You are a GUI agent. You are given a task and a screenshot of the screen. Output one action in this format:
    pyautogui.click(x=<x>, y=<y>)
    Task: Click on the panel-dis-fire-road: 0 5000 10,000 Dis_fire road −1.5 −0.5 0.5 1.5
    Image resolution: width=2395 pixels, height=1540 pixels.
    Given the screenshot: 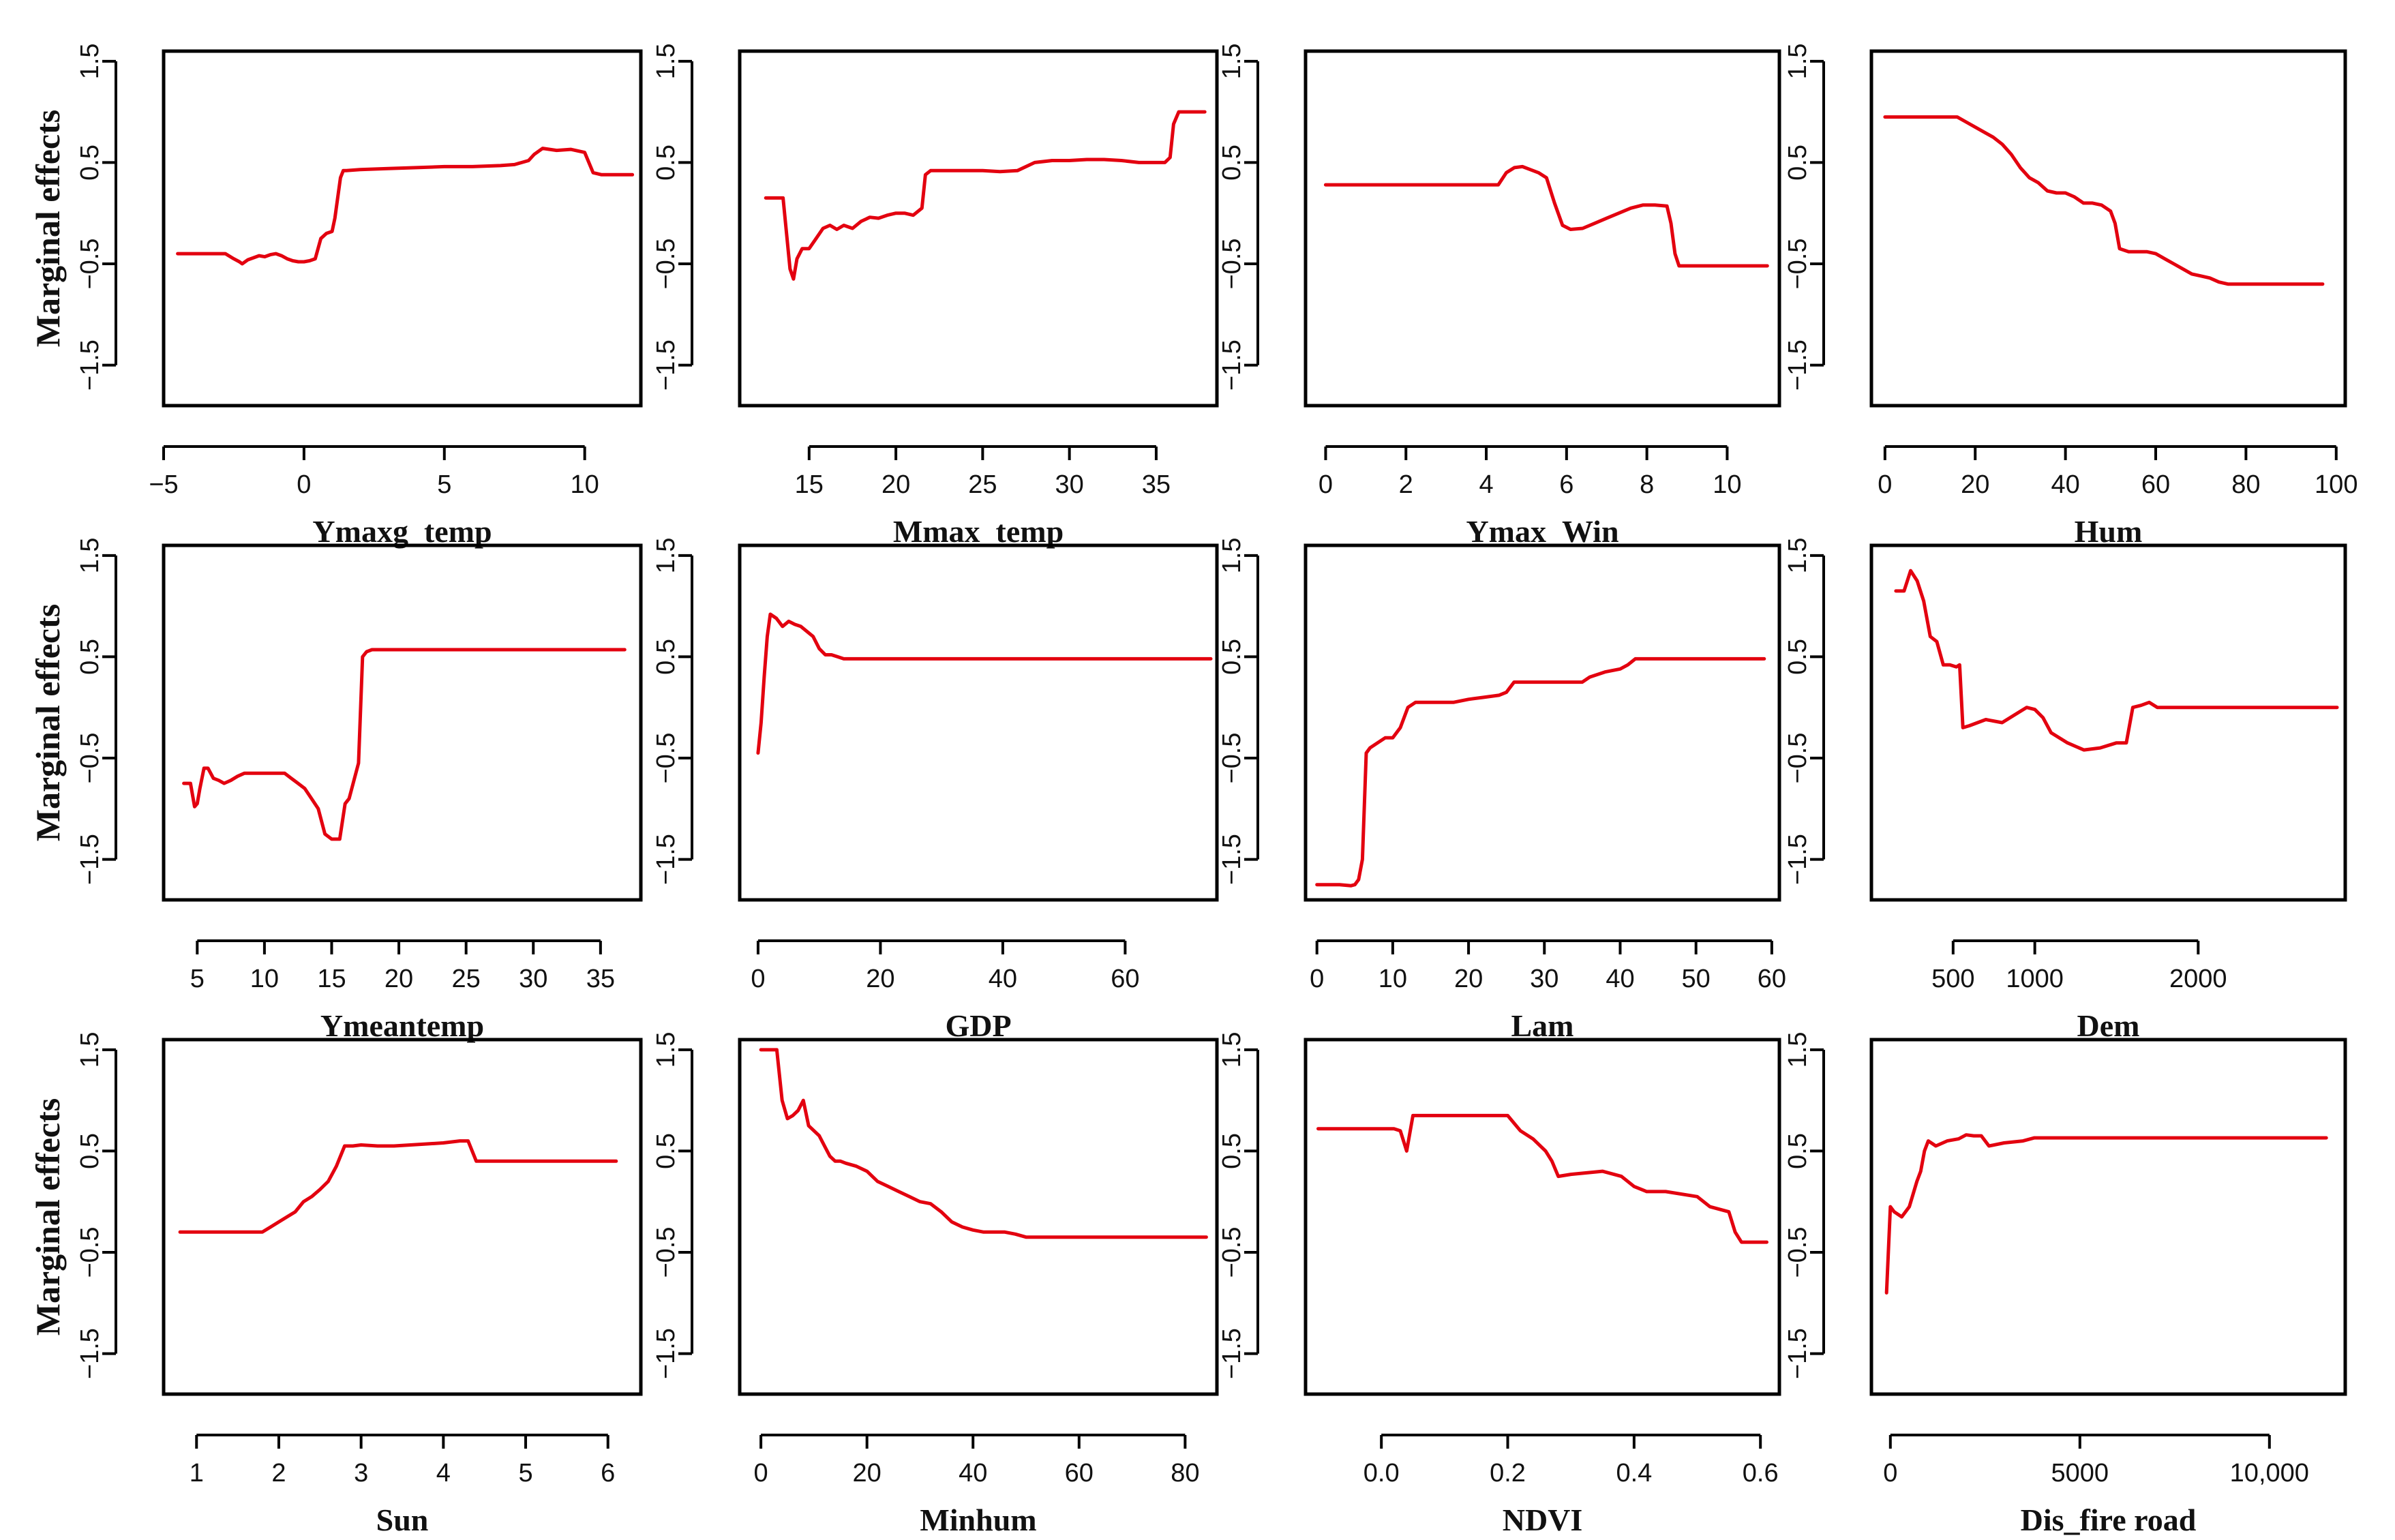 What is the action you would take?
    pyautogui.click(x=2065, y=1284)
    